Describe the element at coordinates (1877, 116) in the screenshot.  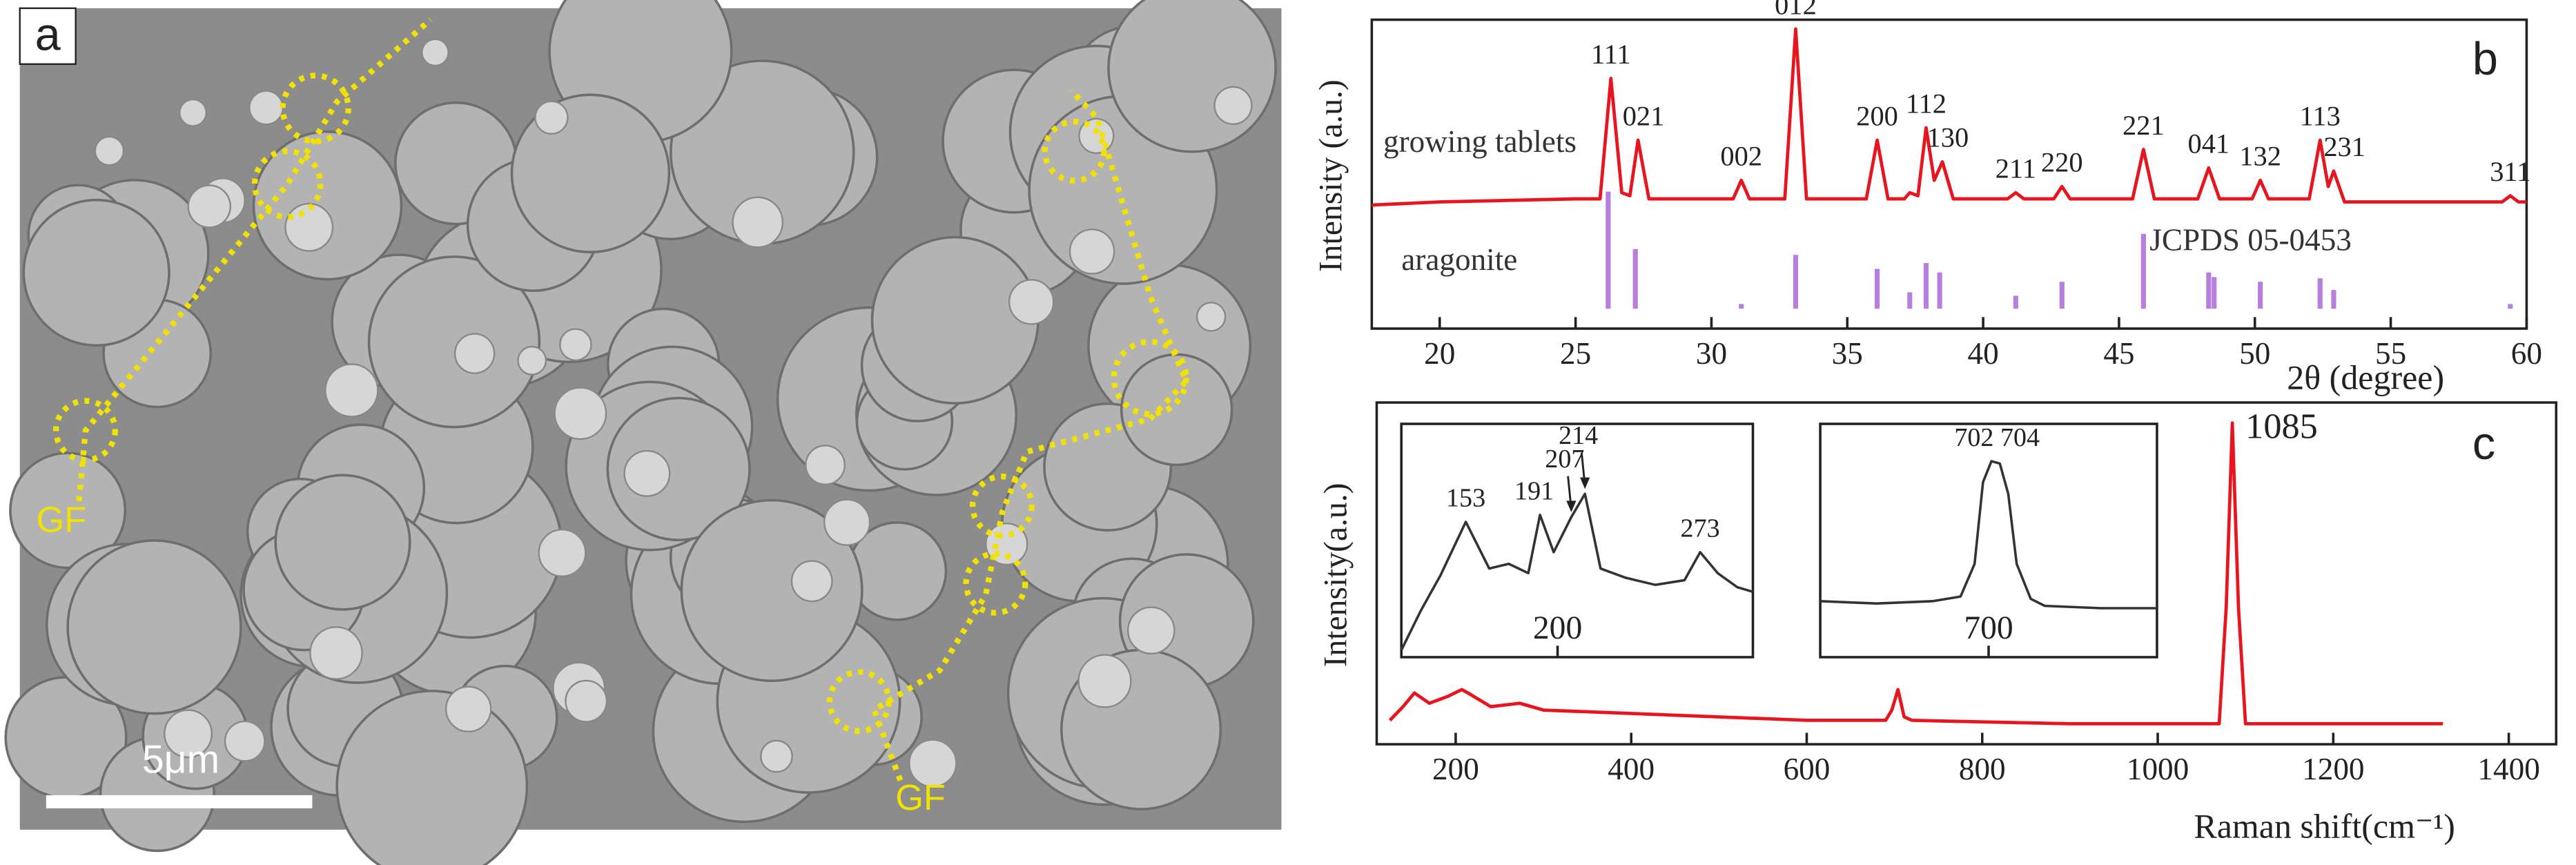
I see `peak-label: 200` at that location.